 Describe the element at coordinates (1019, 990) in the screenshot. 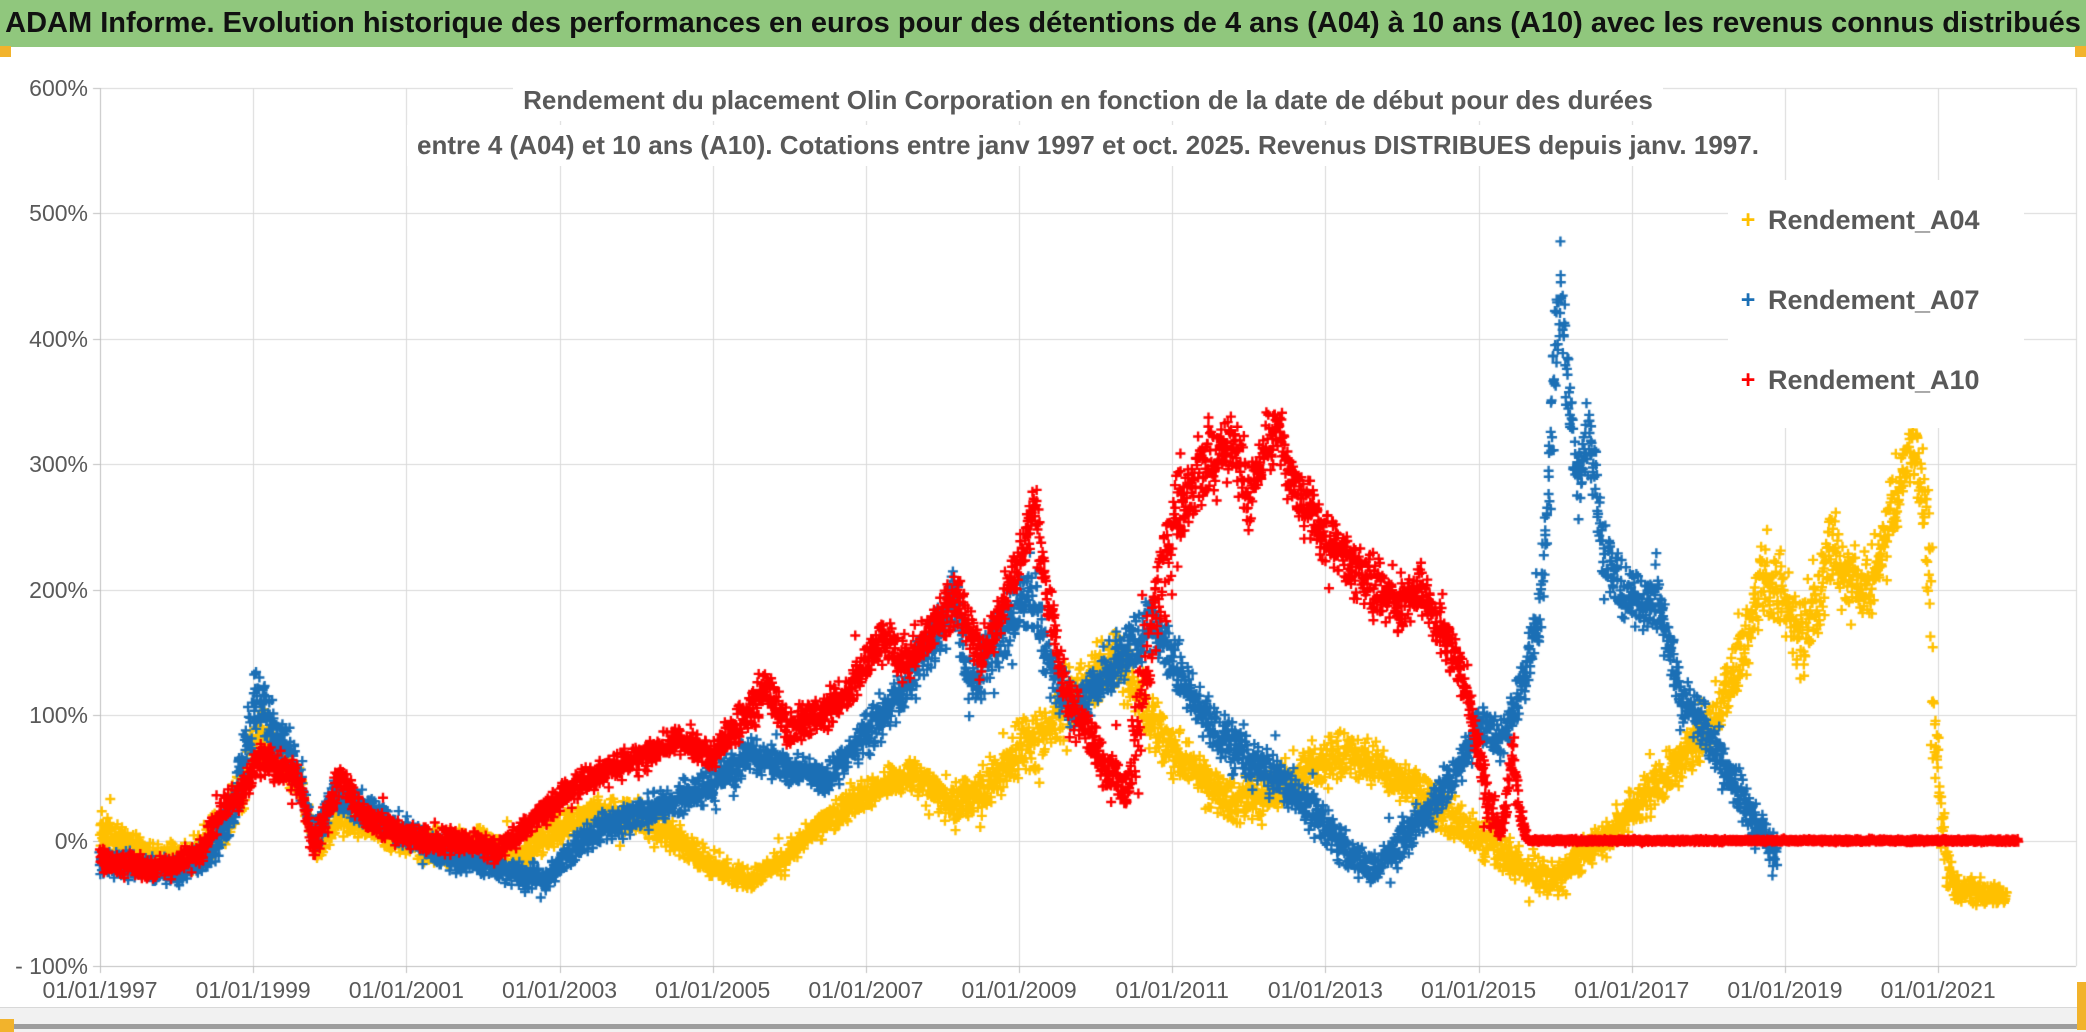

I see `x-axis-tick-label: 01/01/2009` at that location.